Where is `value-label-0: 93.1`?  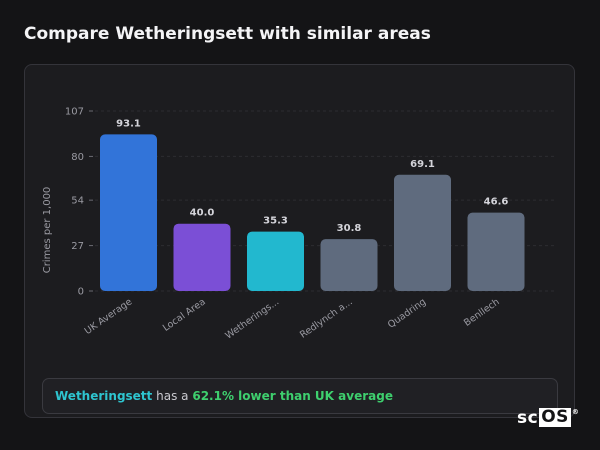
value-label-0: 93.1 is located at coordinates (128, 123).